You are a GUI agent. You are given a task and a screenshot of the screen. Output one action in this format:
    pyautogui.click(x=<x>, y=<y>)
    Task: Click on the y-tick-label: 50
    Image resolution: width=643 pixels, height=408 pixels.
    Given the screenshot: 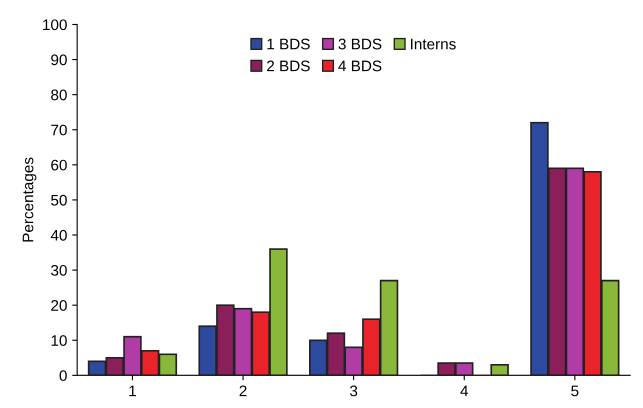 What is the action you would take?
    pyautogui.click(x=59, y=200)
    